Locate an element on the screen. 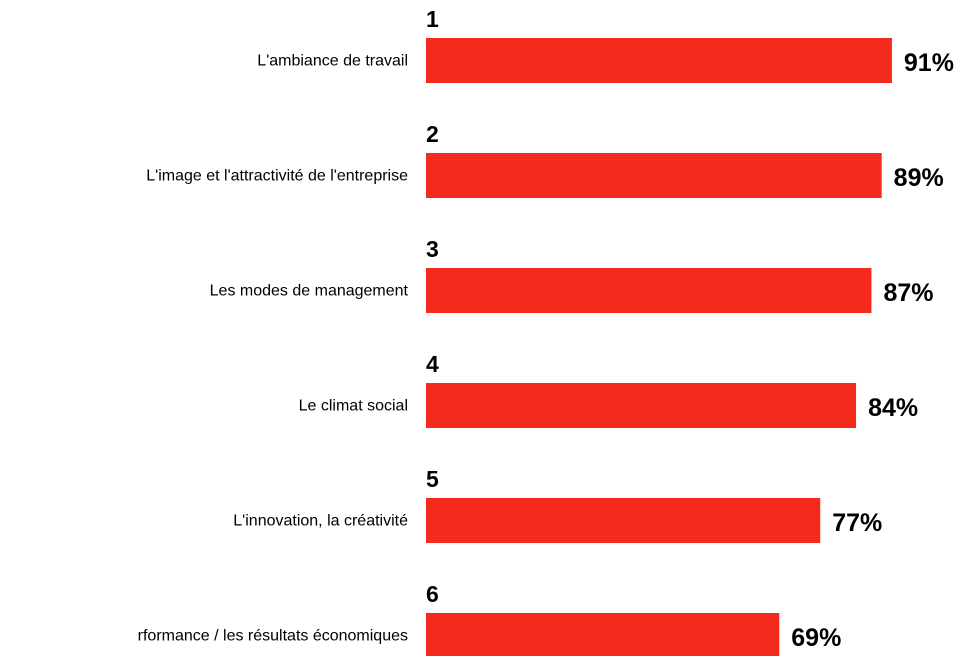 The image size is (974, 656). rank-label: 2 is located at coordinates (432, 134).